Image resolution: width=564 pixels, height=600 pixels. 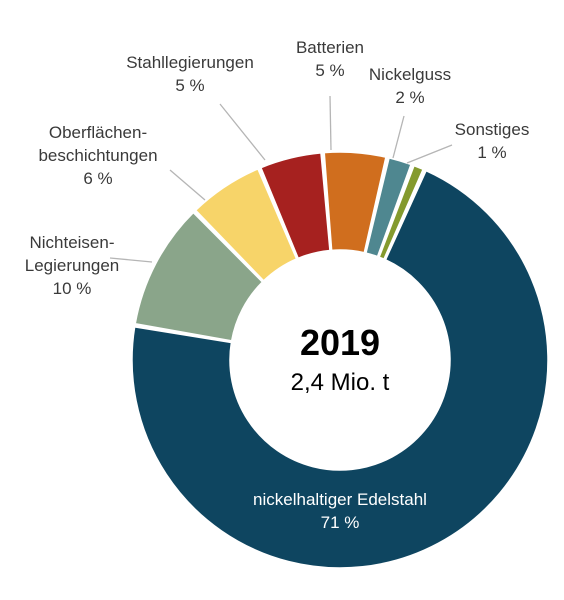 What do you see at coordinates (429, 154) in the screenshot?
I see `leader-sonstiges` at bounding box center [429, 154].